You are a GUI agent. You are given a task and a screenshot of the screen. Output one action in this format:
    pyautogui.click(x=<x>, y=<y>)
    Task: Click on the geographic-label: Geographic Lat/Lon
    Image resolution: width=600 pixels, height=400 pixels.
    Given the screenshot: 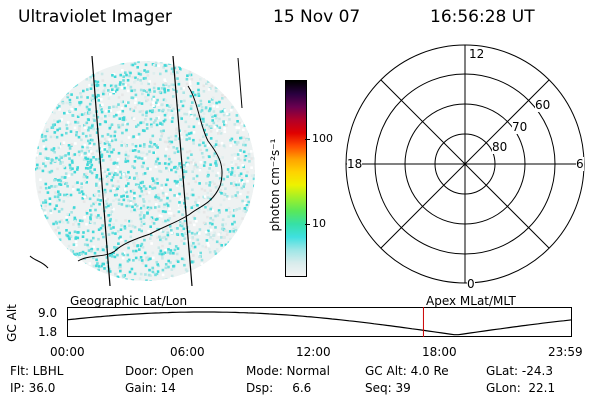 What is the action you would take?
    pyautogui.click(x=129, y=301)
    